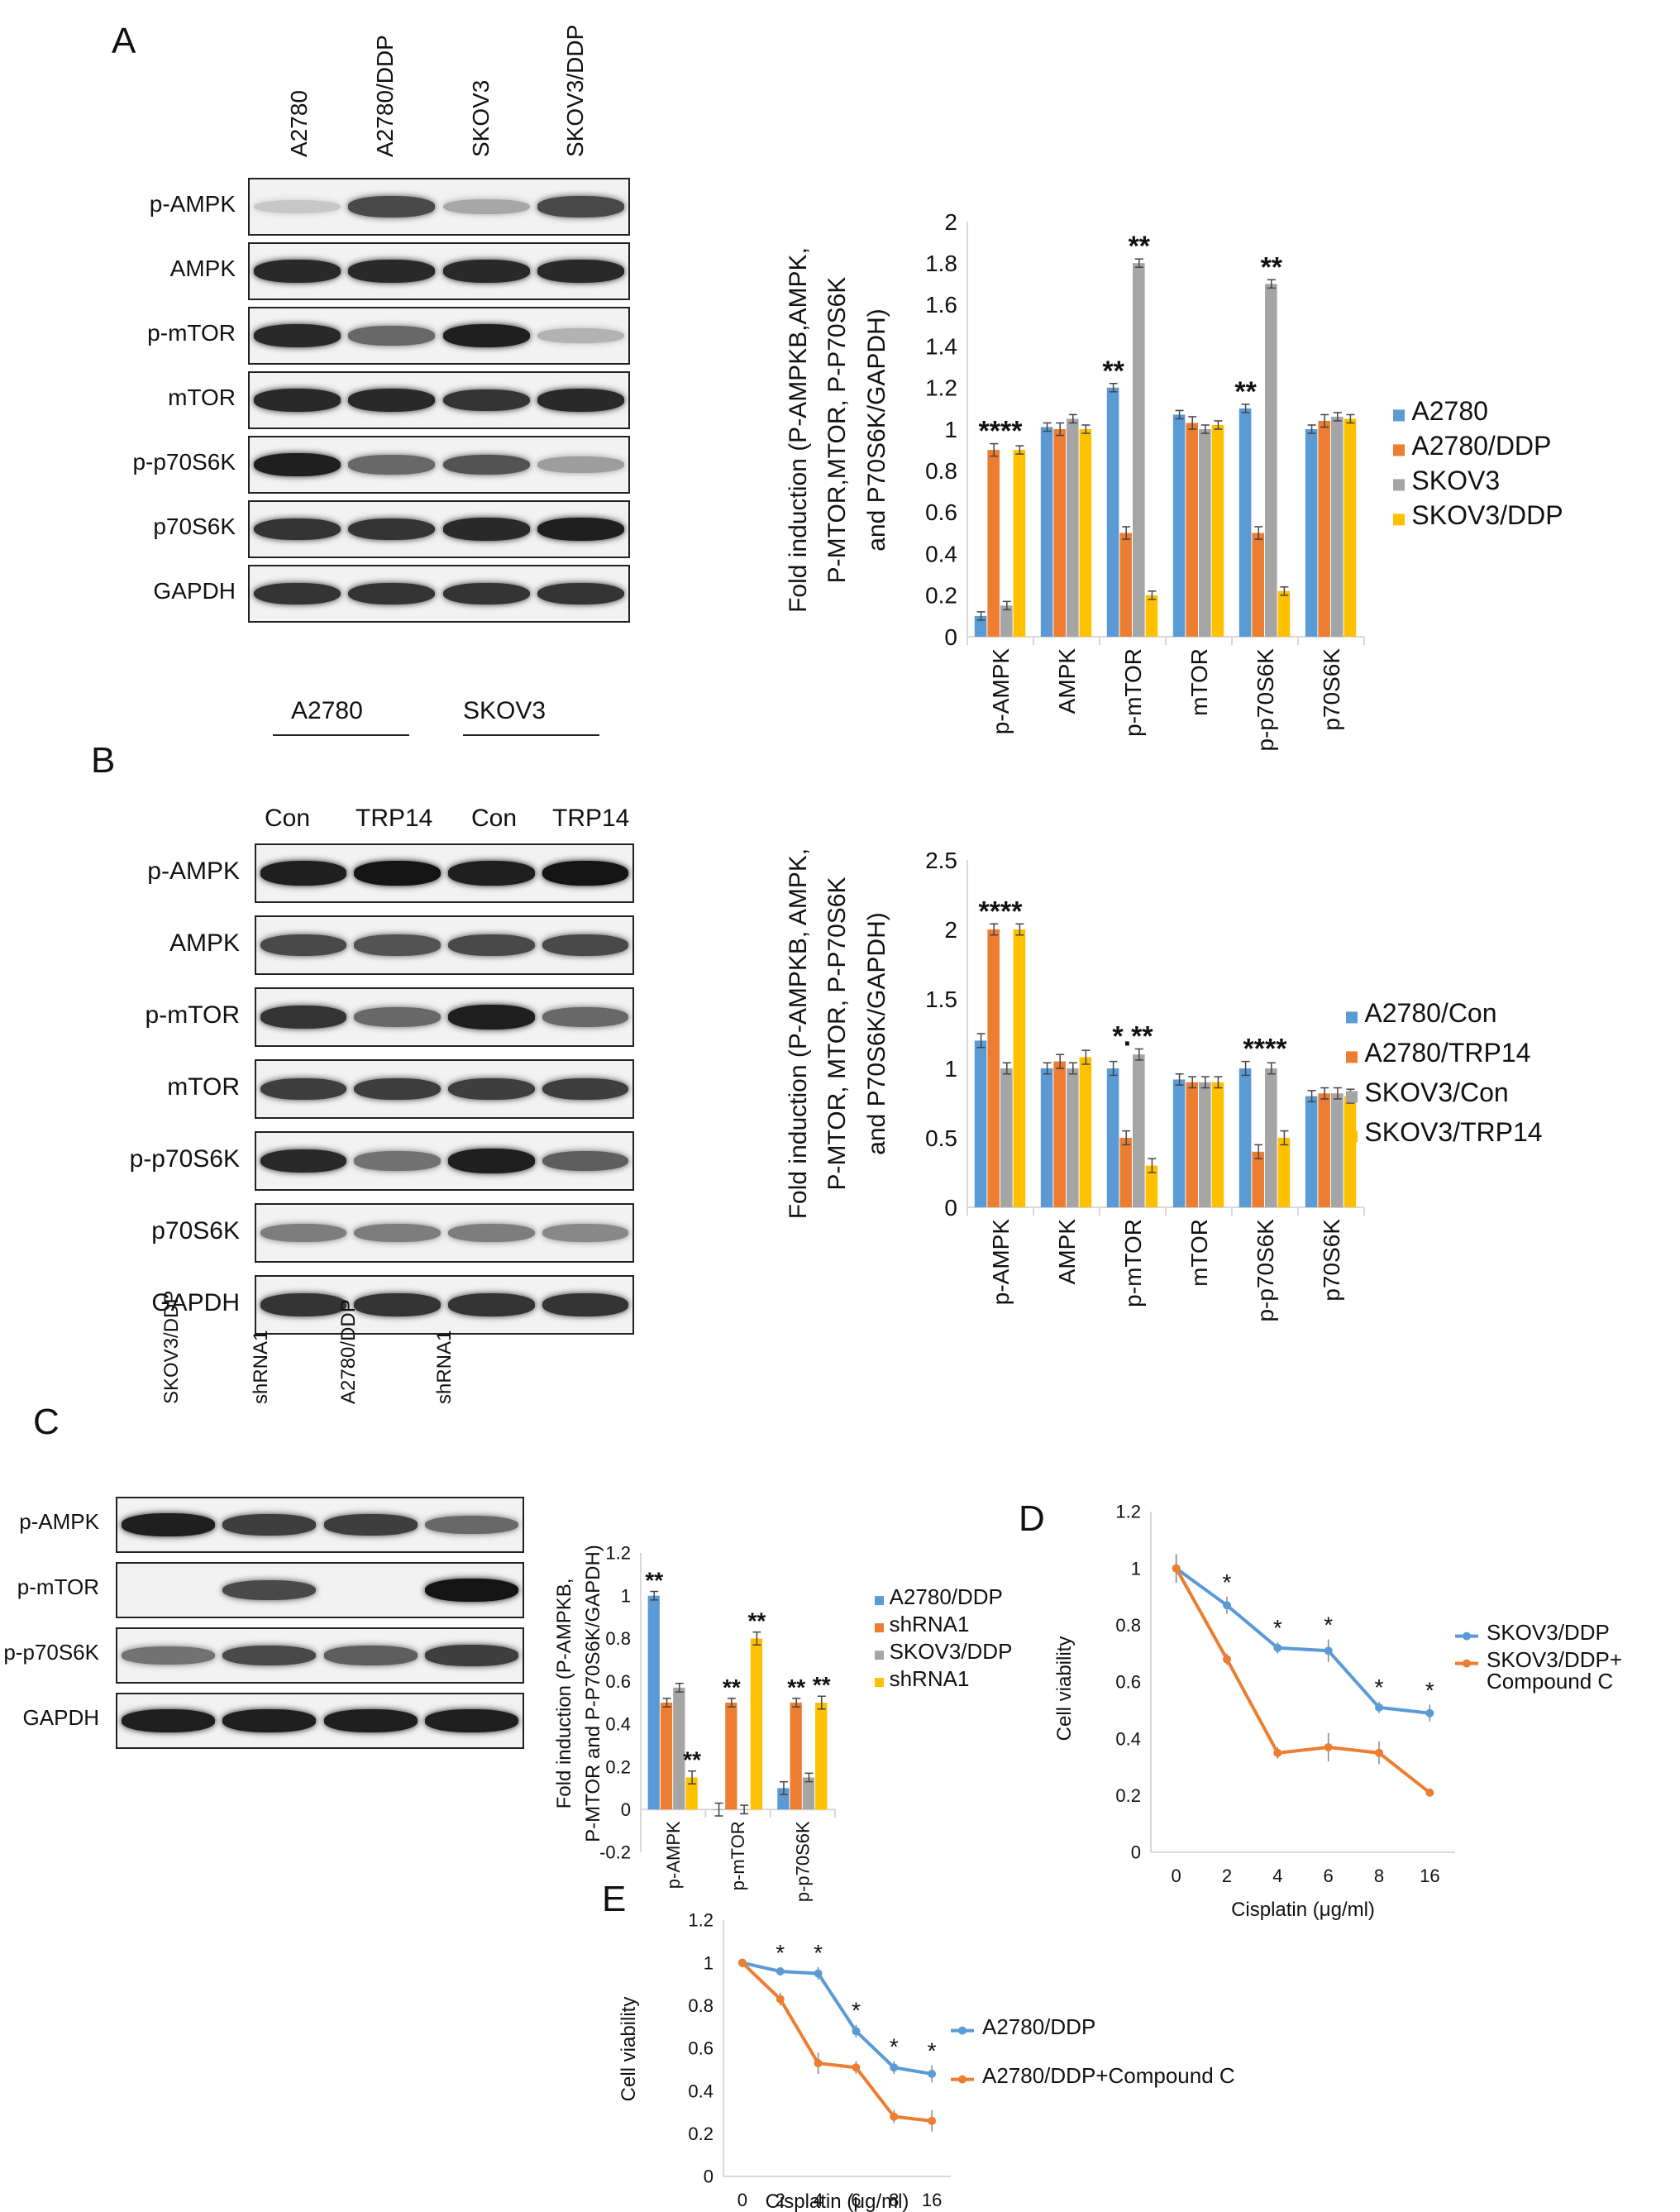 The height and width of the screenshot is (2212, 1680). What do you see at coordinates (941, 596) in the screenshot?
I see `y-tick-label: 0.2` at bounding box center [941, 596].